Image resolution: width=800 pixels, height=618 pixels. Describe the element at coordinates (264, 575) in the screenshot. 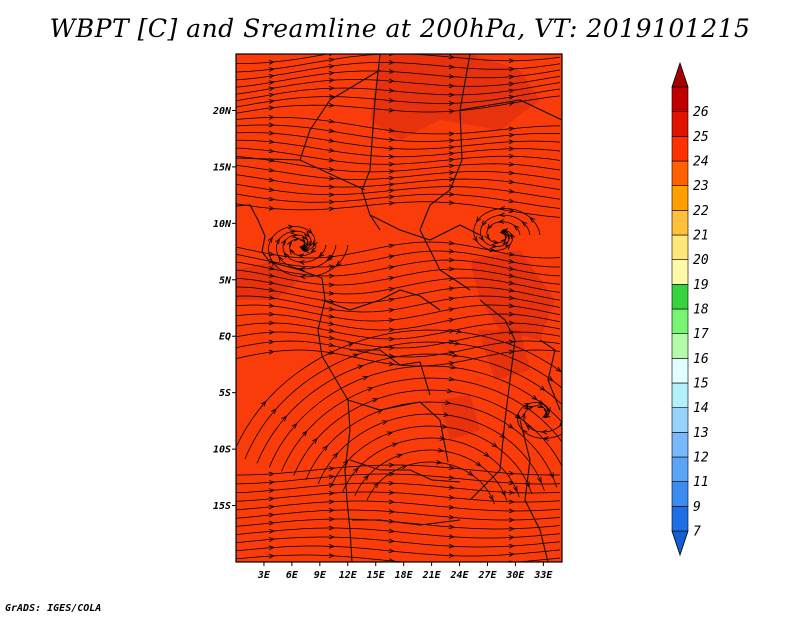

I see `lon-tick-label: 3E` at that location.